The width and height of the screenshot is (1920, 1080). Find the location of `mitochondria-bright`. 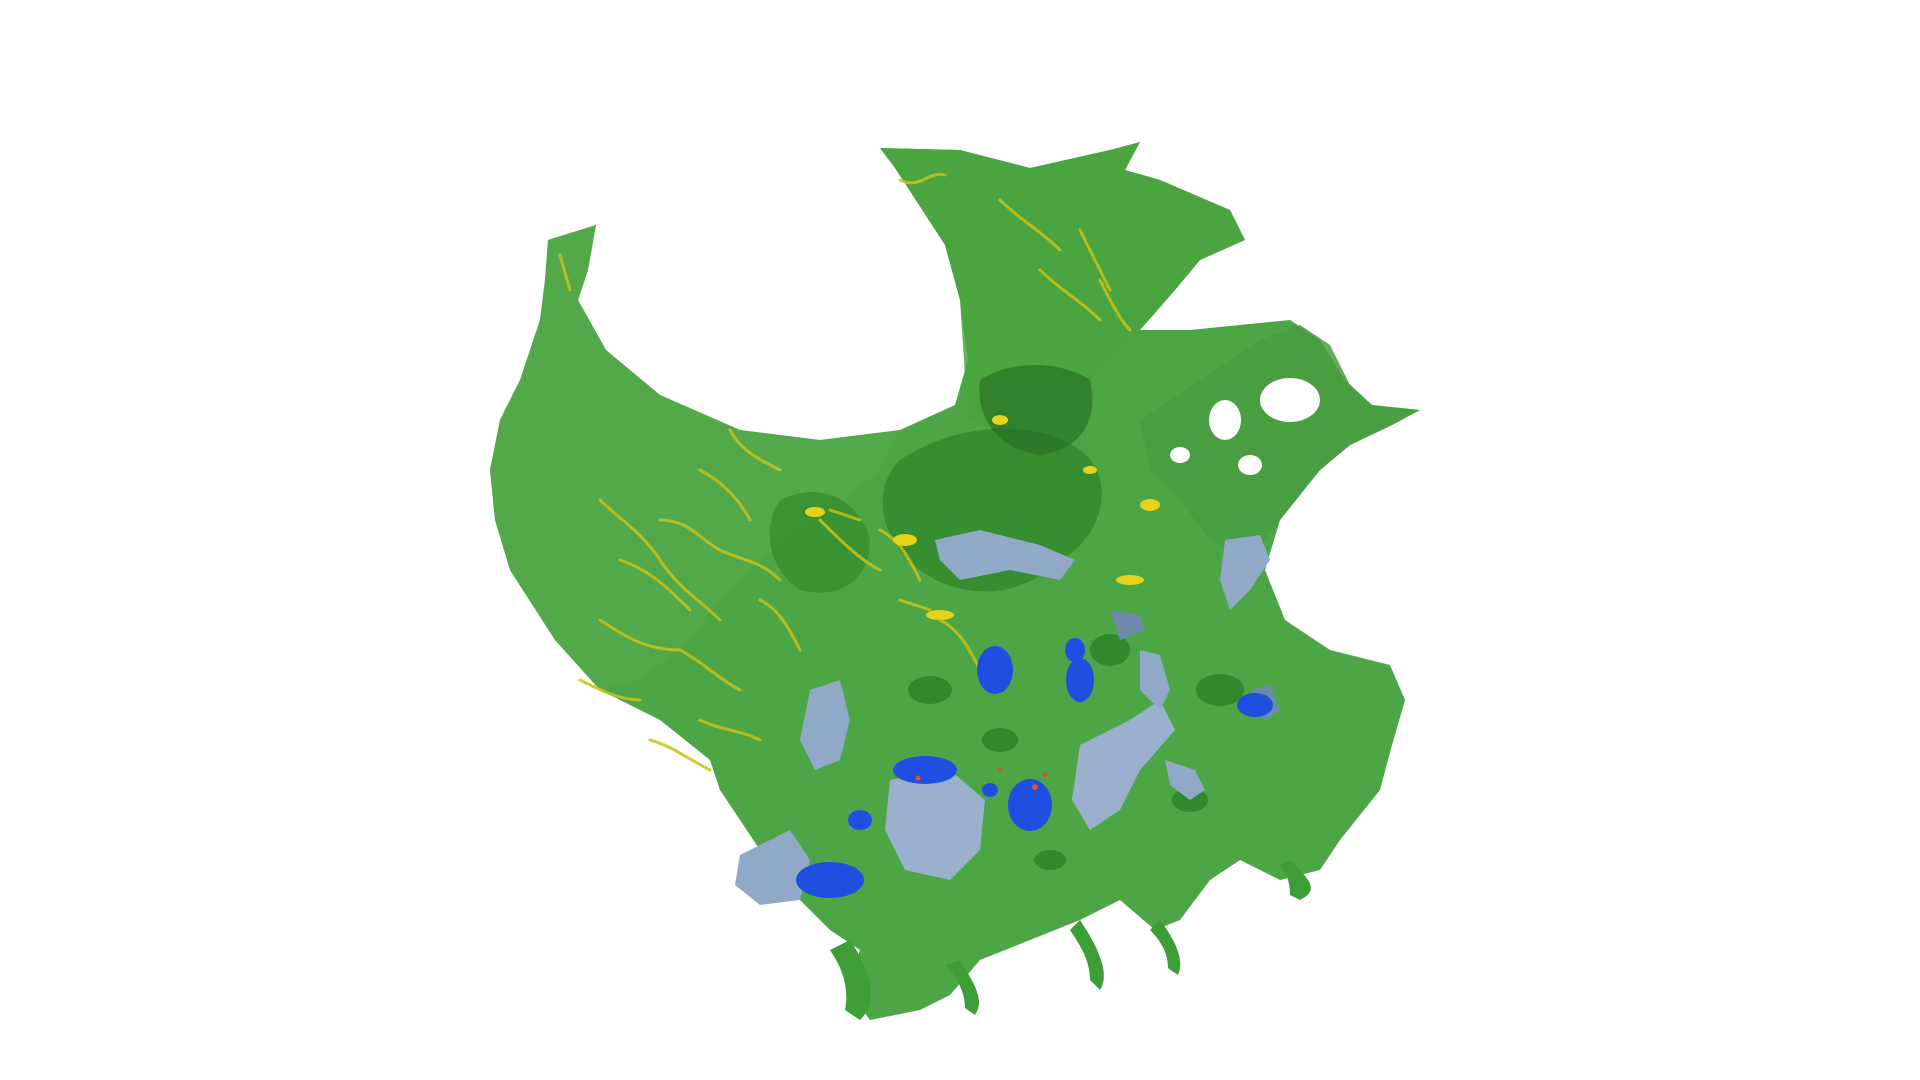

mitochondria-bright is located at coordinates (982, 517).